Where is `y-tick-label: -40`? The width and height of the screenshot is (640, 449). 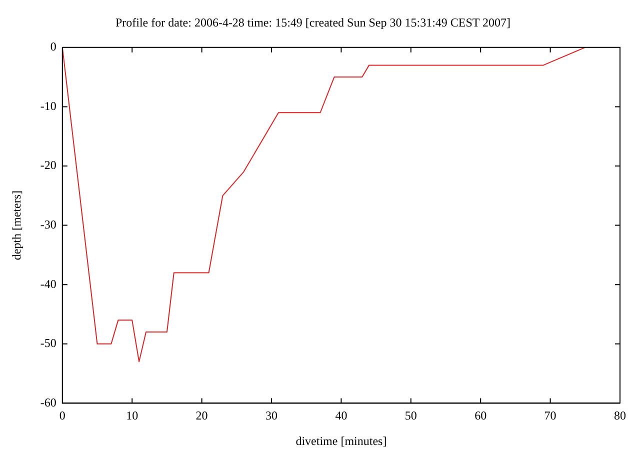 y-tick-label: -40 is located at coordinates (48, 283).